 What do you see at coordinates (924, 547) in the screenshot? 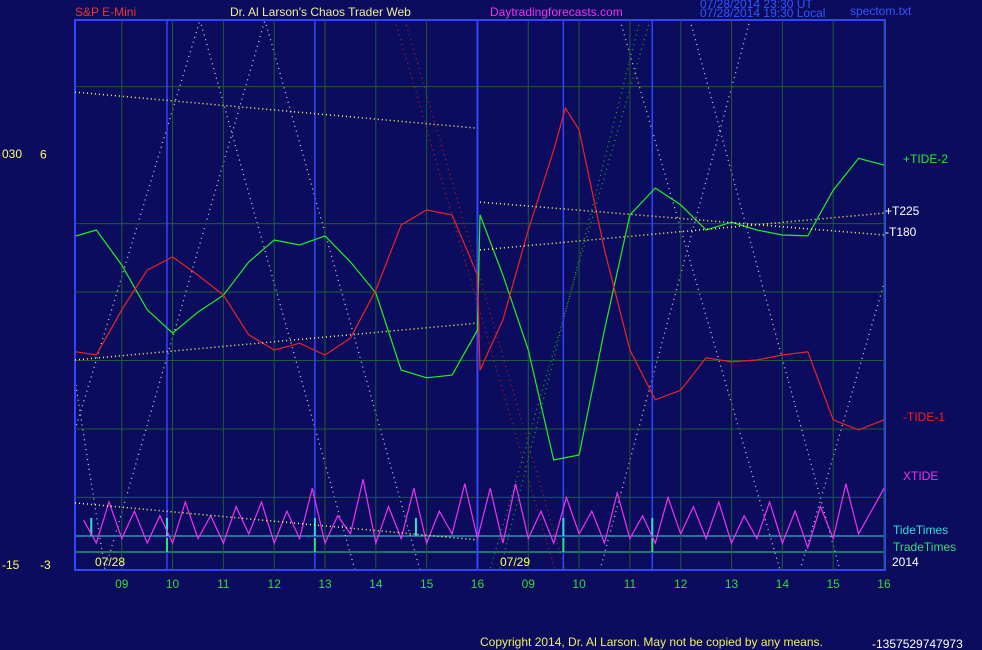
I see `legend-label: TradeTimes` at bounding box center [924, 547].